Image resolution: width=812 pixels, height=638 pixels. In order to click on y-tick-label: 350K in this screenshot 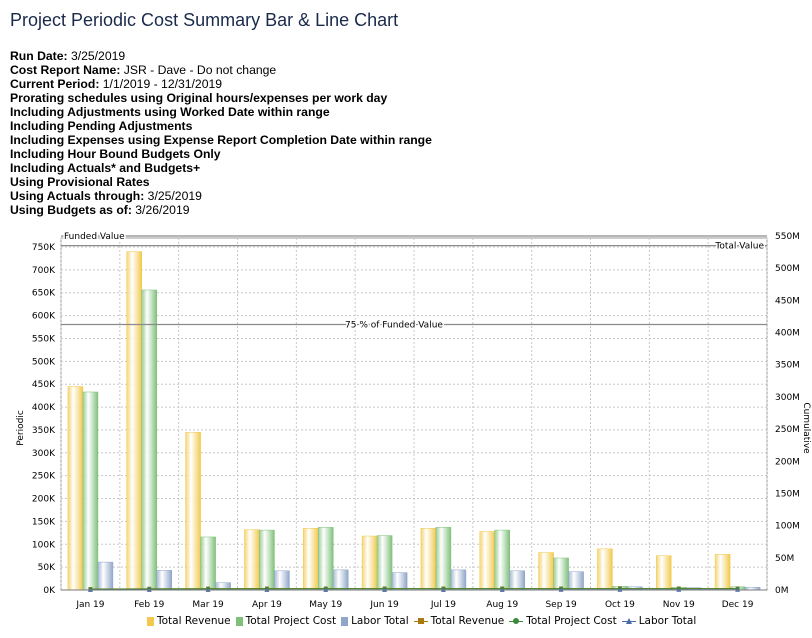, I will do `click(44, 431)`.